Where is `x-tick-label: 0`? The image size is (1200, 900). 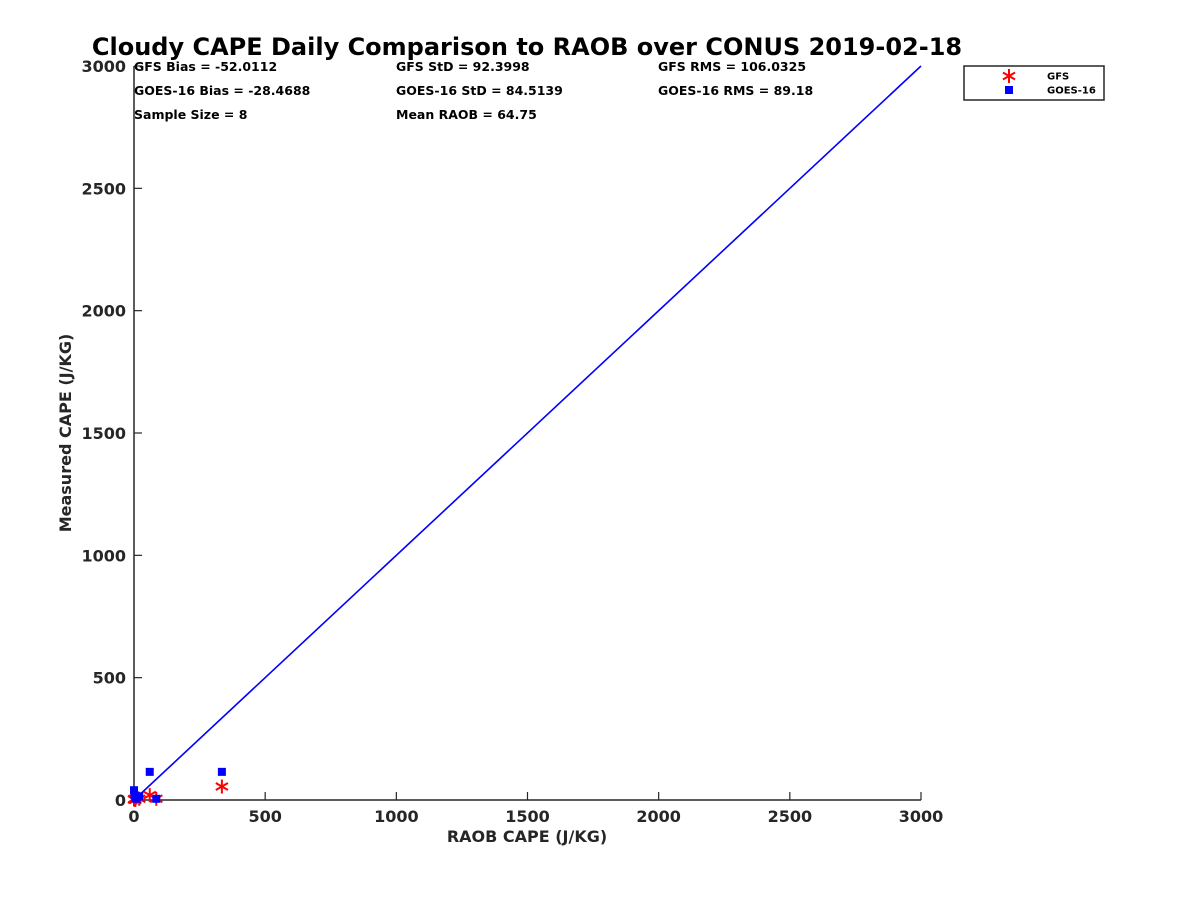 x-tick-label: 0 is located at coordinates (133, 816).